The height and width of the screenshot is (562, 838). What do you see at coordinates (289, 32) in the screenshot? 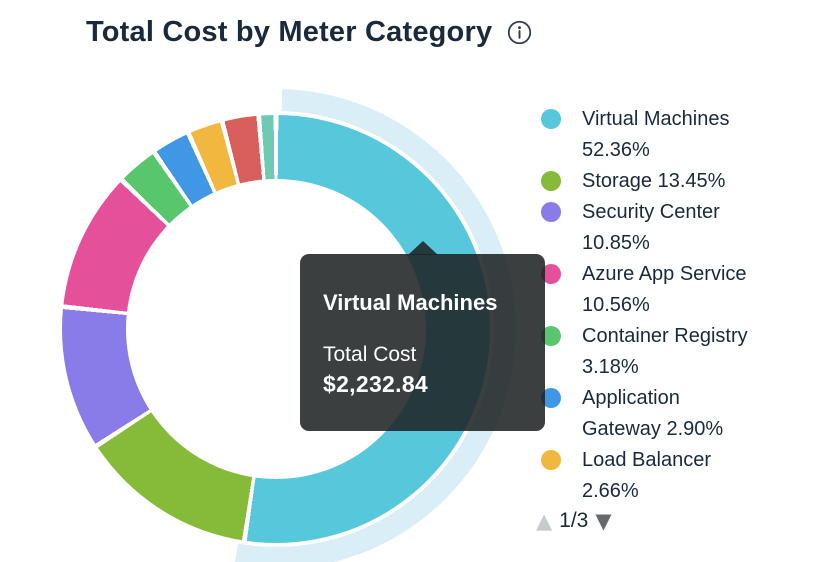
I see `page-title: Total Cost by Meter Category` at bounding box center [289, 32].